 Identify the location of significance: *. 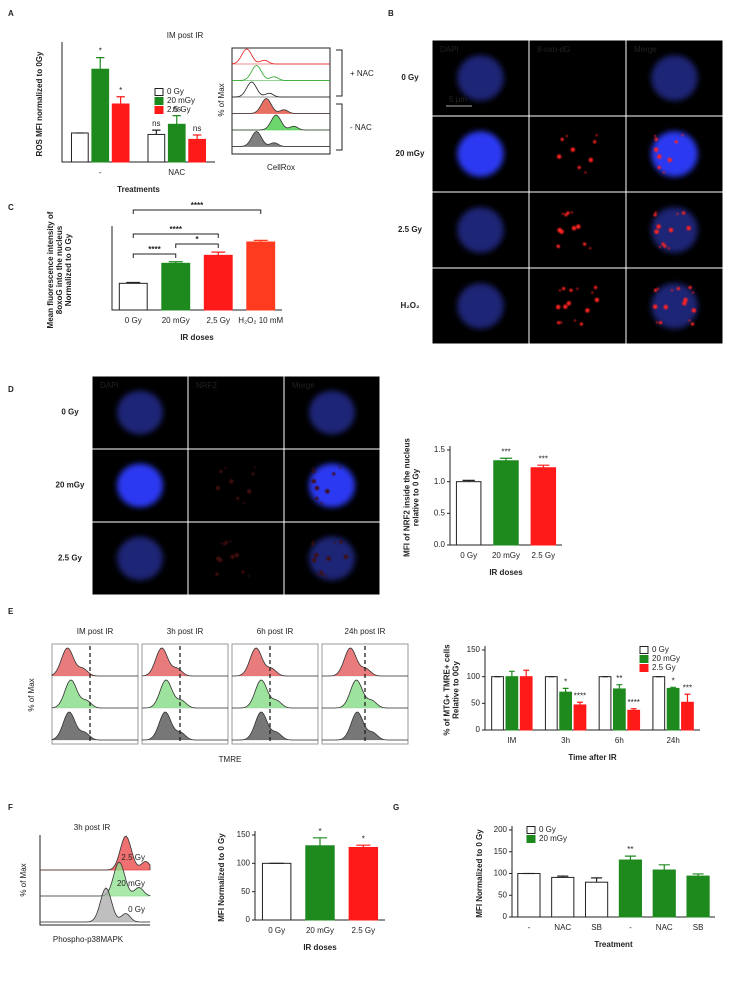
(120, 90).